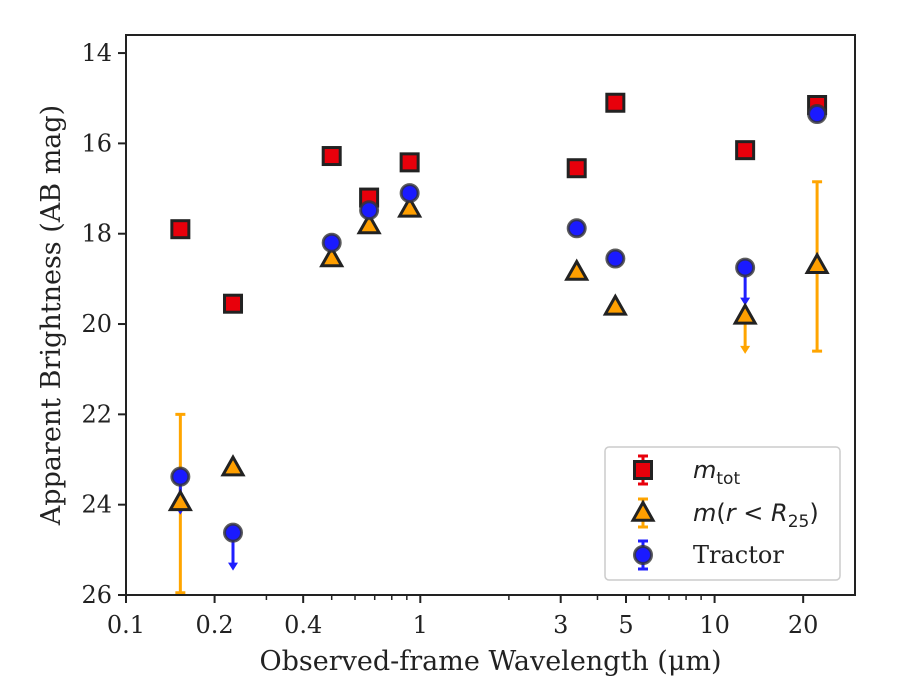 This screenshot has width=900, height=700. I want to click on x-tick-label-0: 0.1, so click(126, 625).